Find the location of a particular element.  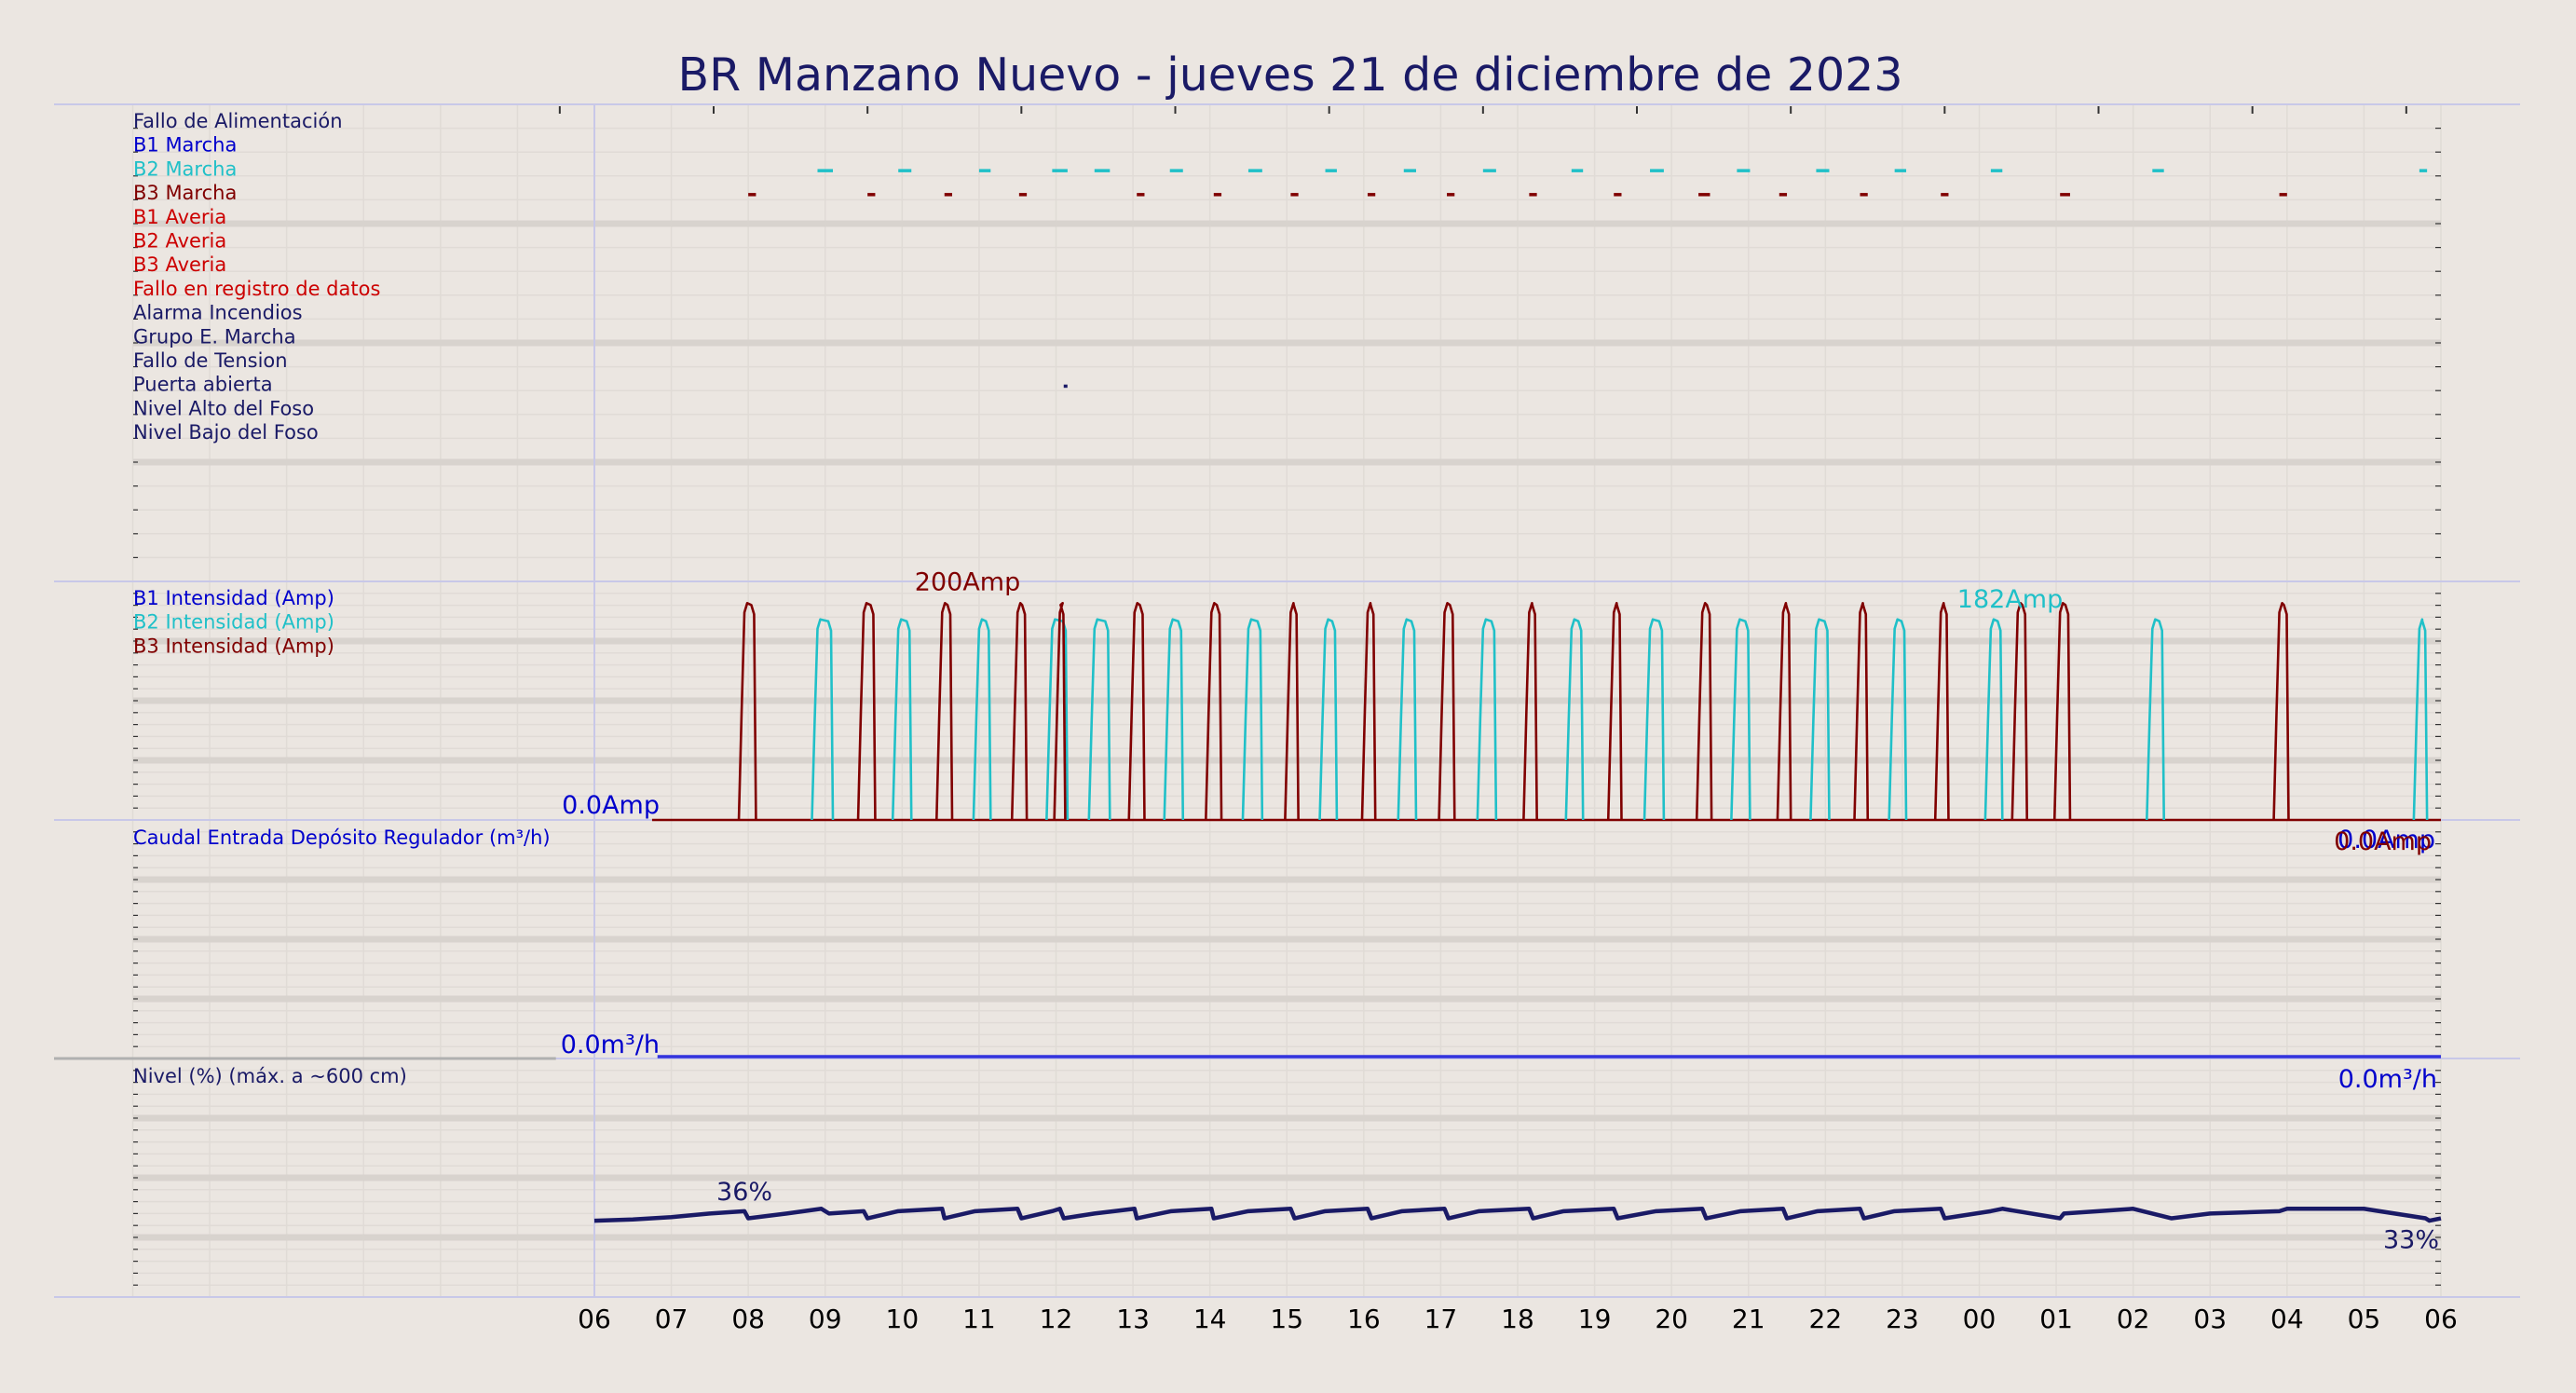

intensity-label: B3 Intensidad (Amp) is located at coordinates (233, 646).